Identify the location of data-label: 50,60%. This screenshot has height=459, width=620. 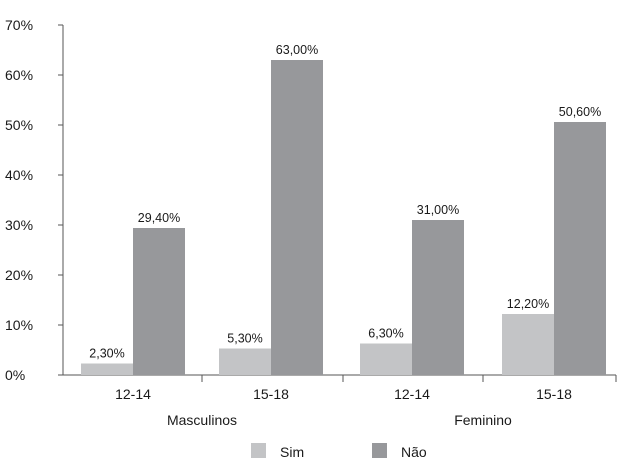
(580, 112).